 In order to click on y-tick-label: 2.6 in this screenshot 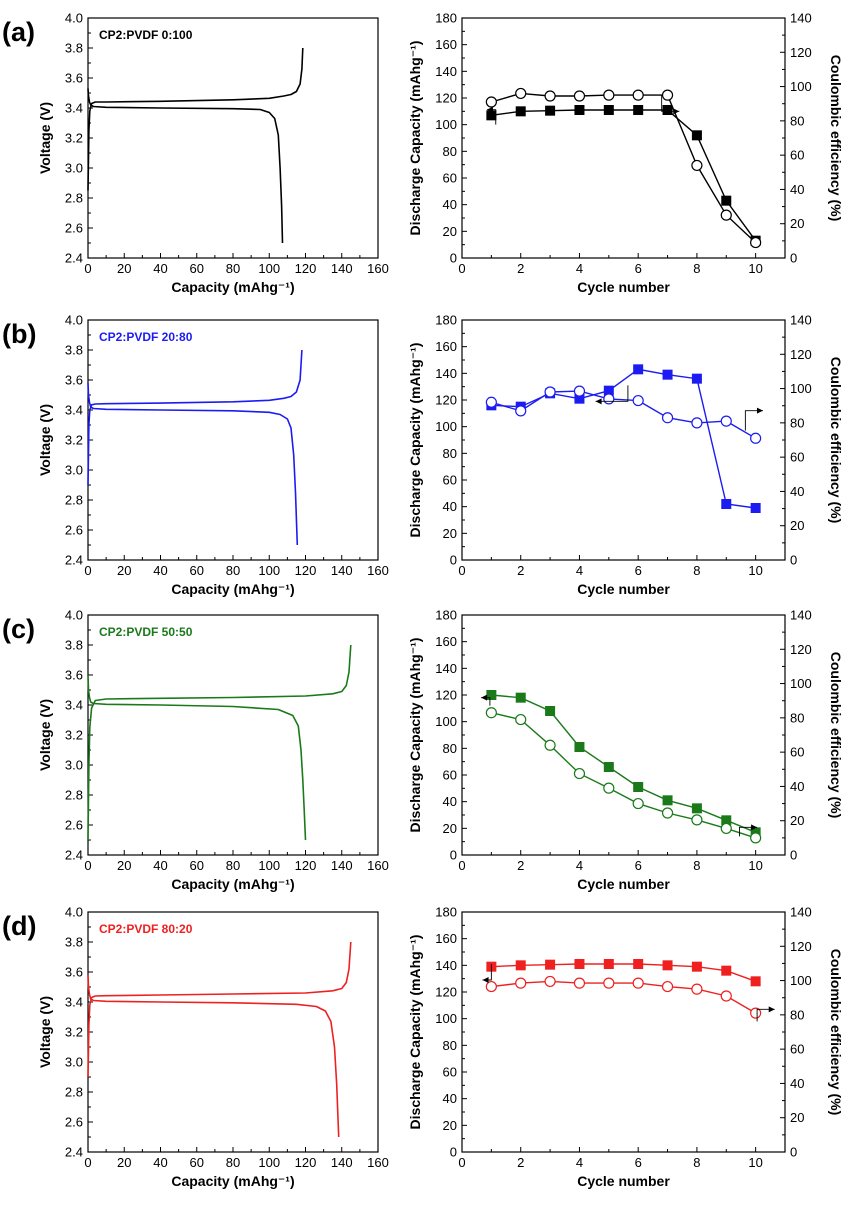, I will do `click(74, 1122)`.